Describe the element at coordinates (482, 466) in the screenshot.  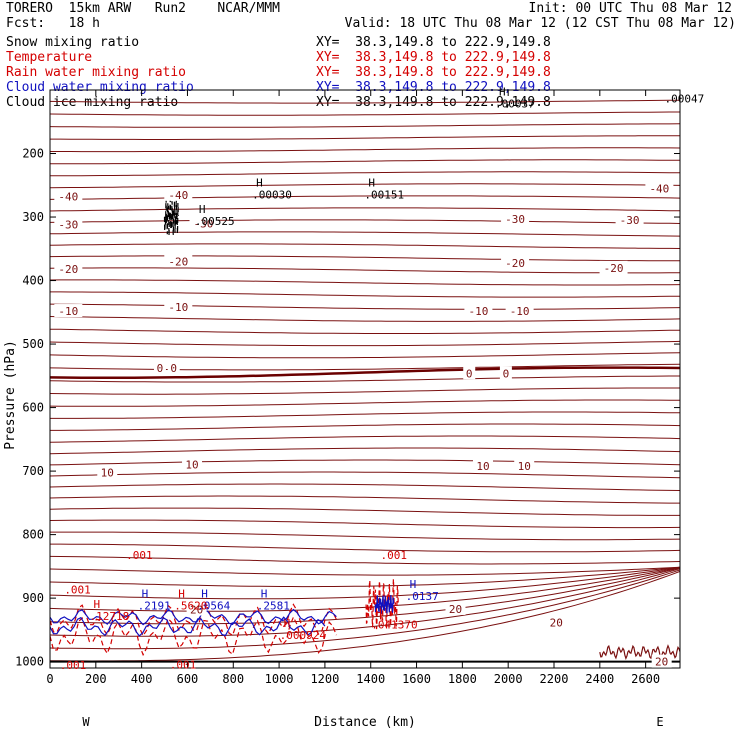
I see `isotherm-label: 10` at that location.